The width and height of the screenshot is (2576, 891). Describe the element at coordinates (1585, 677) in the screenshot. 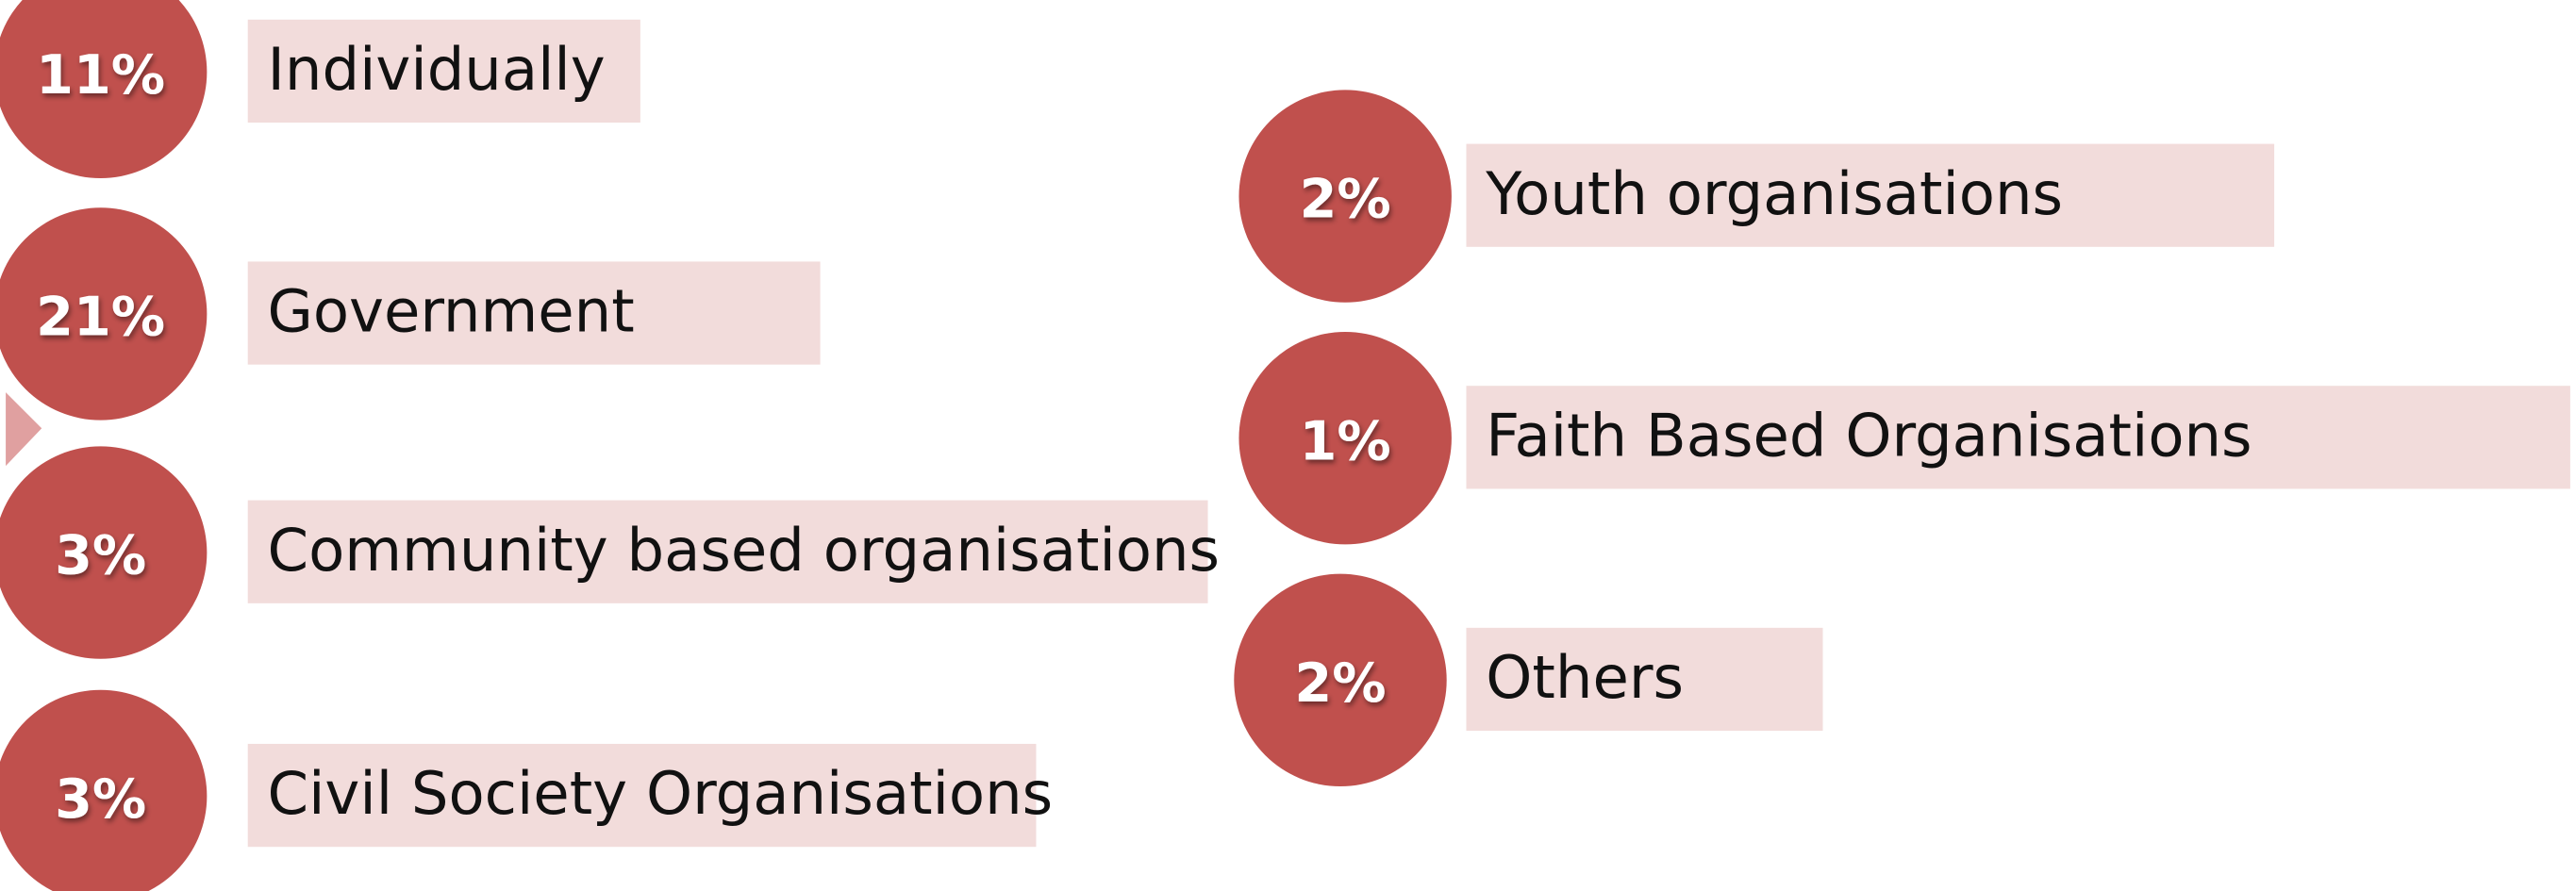

I see `item-label: Others` at that location.